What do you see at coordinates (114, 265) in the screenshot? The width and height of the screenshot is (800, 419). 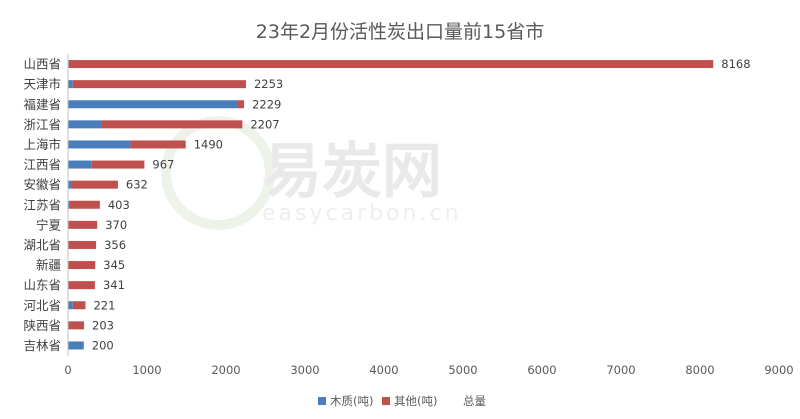 I see `total-data-label: 345` at bounding box center [114, 265].